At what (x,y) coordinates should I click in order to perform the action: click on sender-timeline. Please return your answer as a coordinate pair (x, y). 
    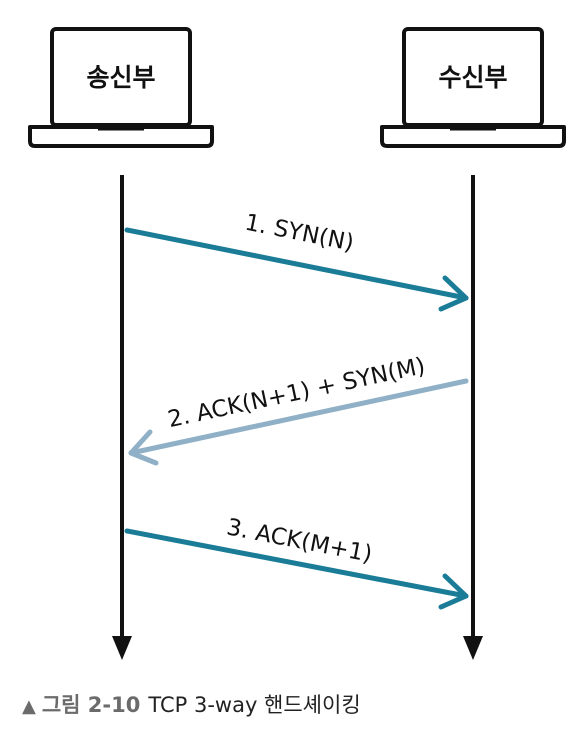
    Looking at the image, I should click on (122, 417).